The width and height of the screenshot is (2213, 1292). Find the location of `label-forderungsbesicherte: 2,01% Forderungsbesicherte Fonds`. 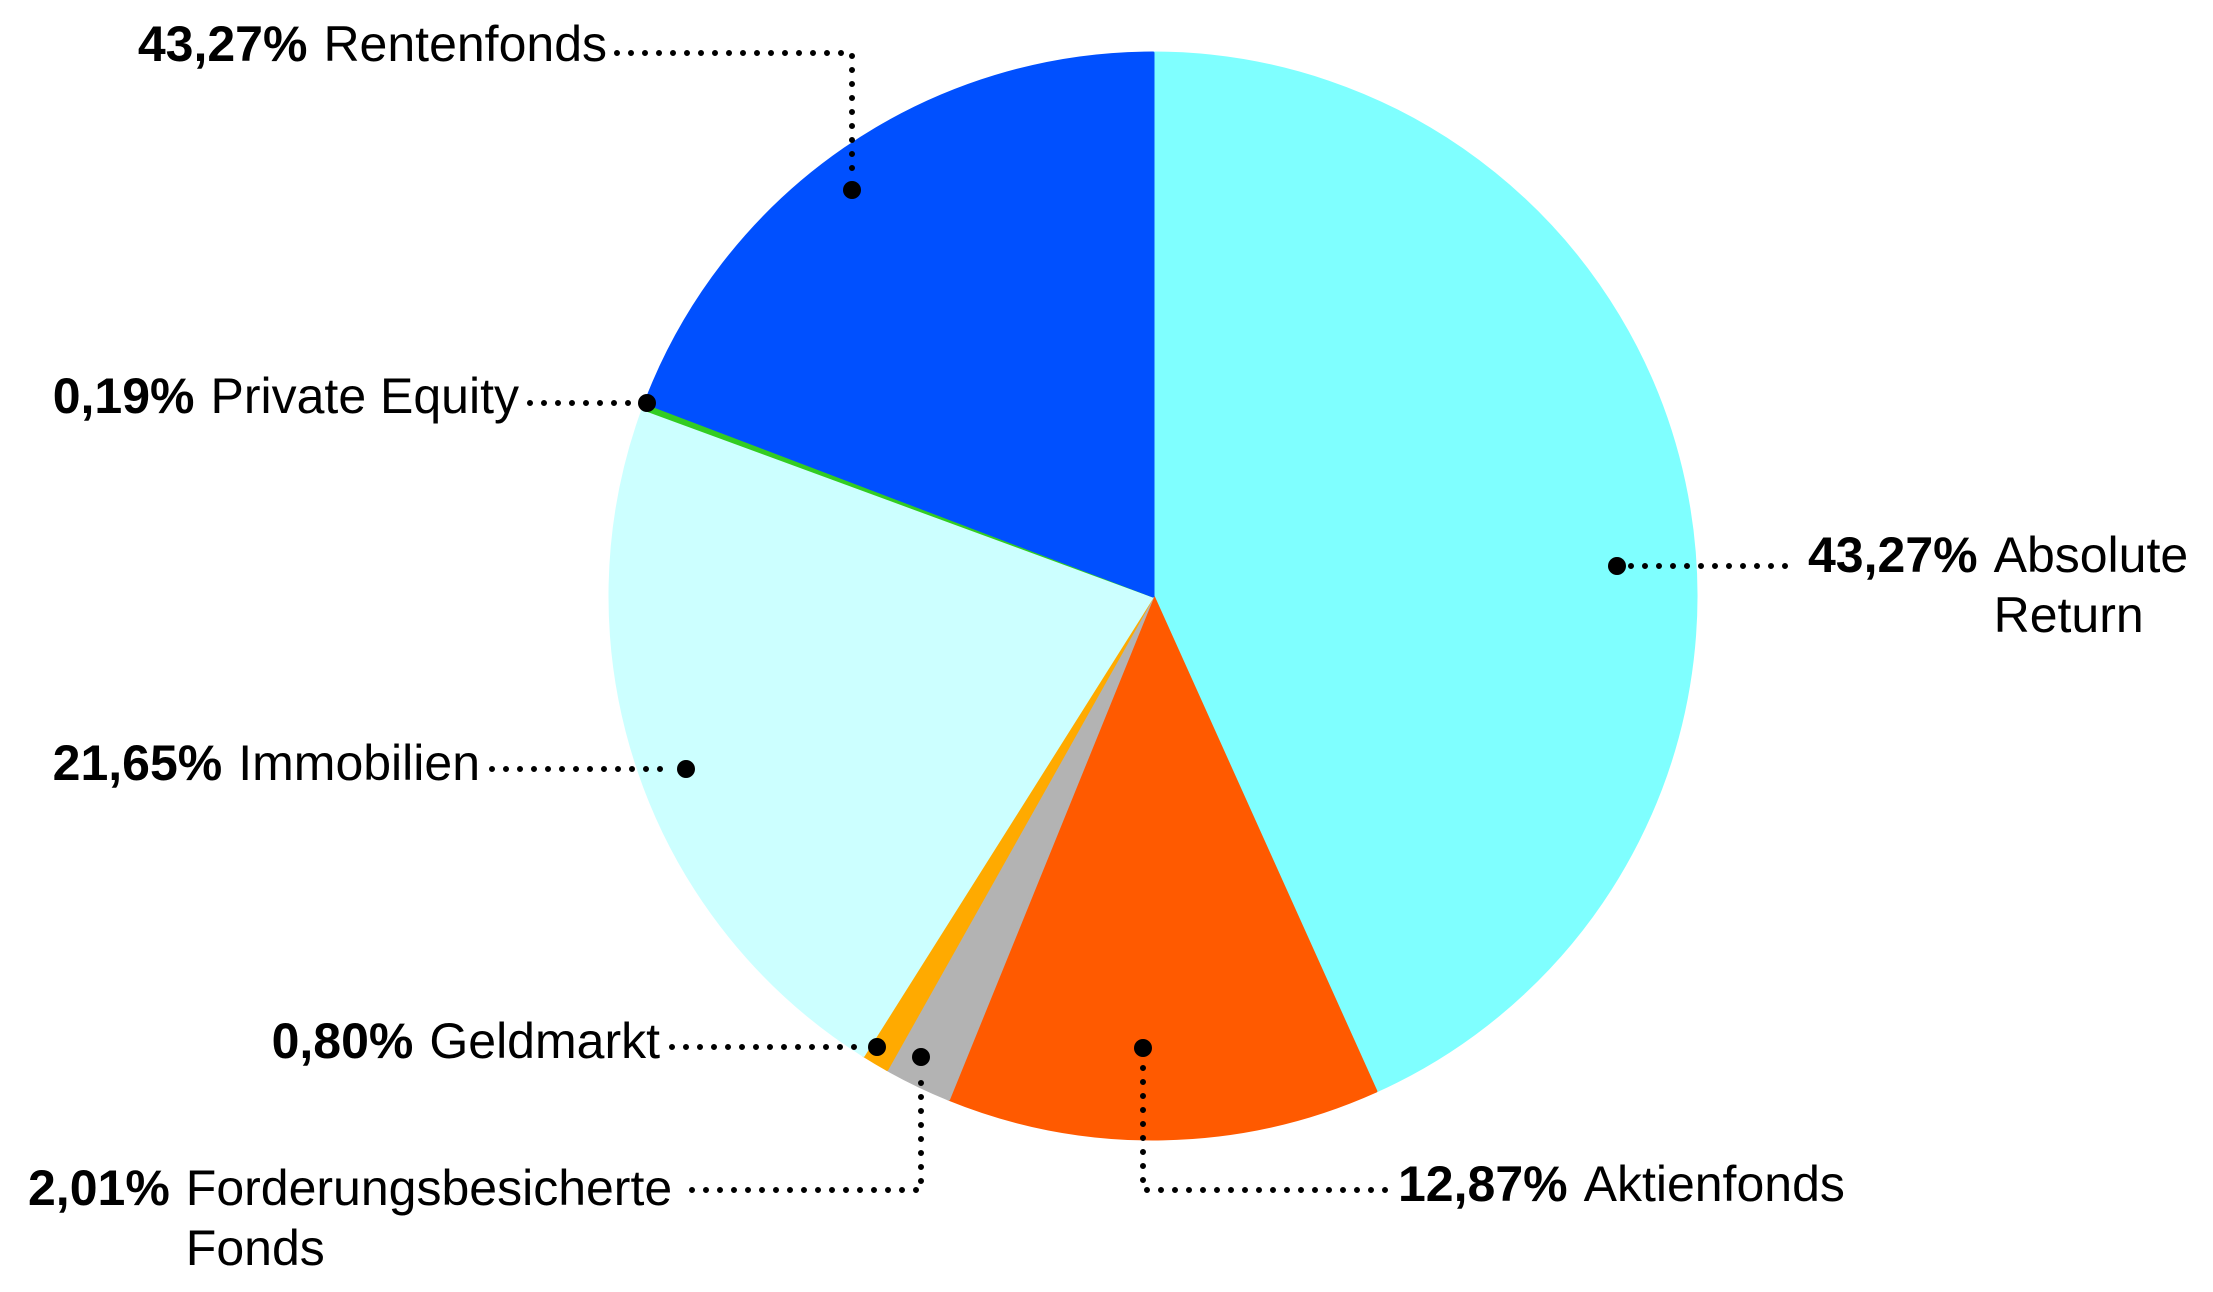

label-forderungsbesicherte: 2,01% Forderungsbesicherte Fonds is located at coordinates (367, 1218).